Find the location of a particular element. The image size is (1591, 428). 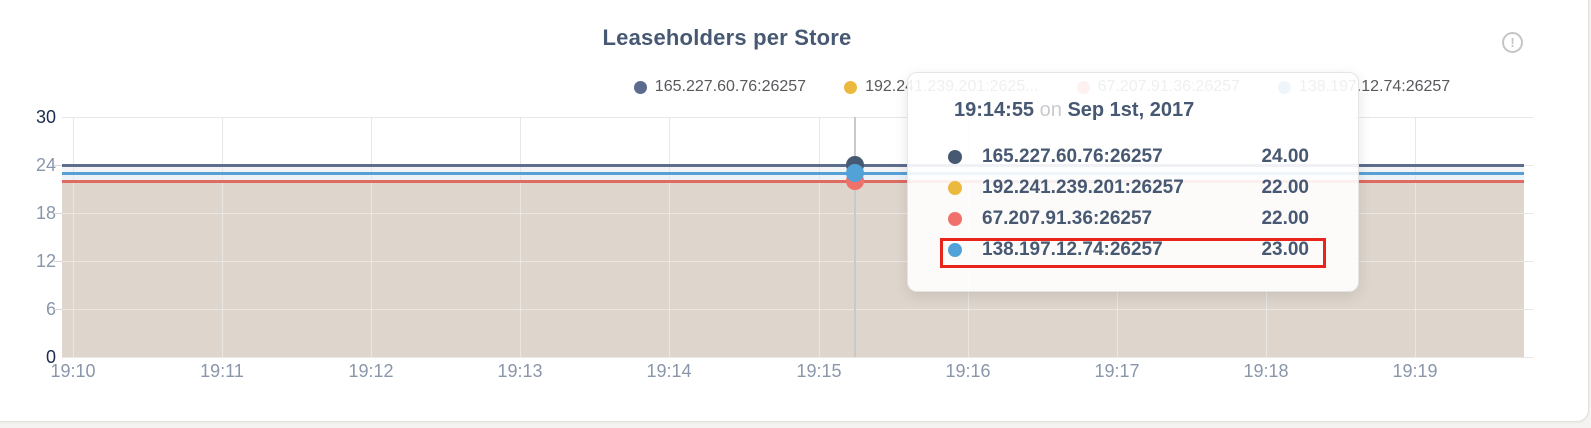

tooltip-series-name: 192.241.239.201:26257 is located at coordinates (1083, 187).